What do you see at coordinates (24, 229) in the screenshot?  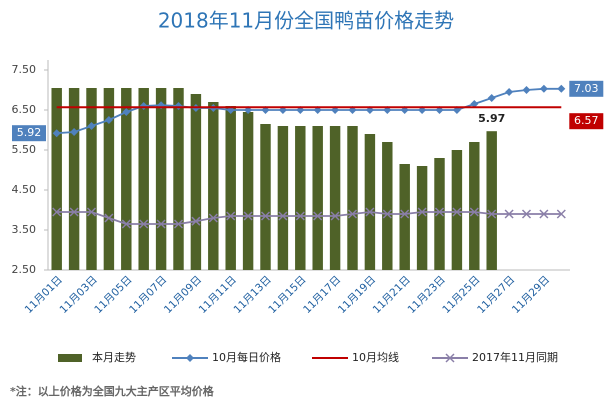 I see `y-tick-label: 3.50` at bounding box center [24, 229].